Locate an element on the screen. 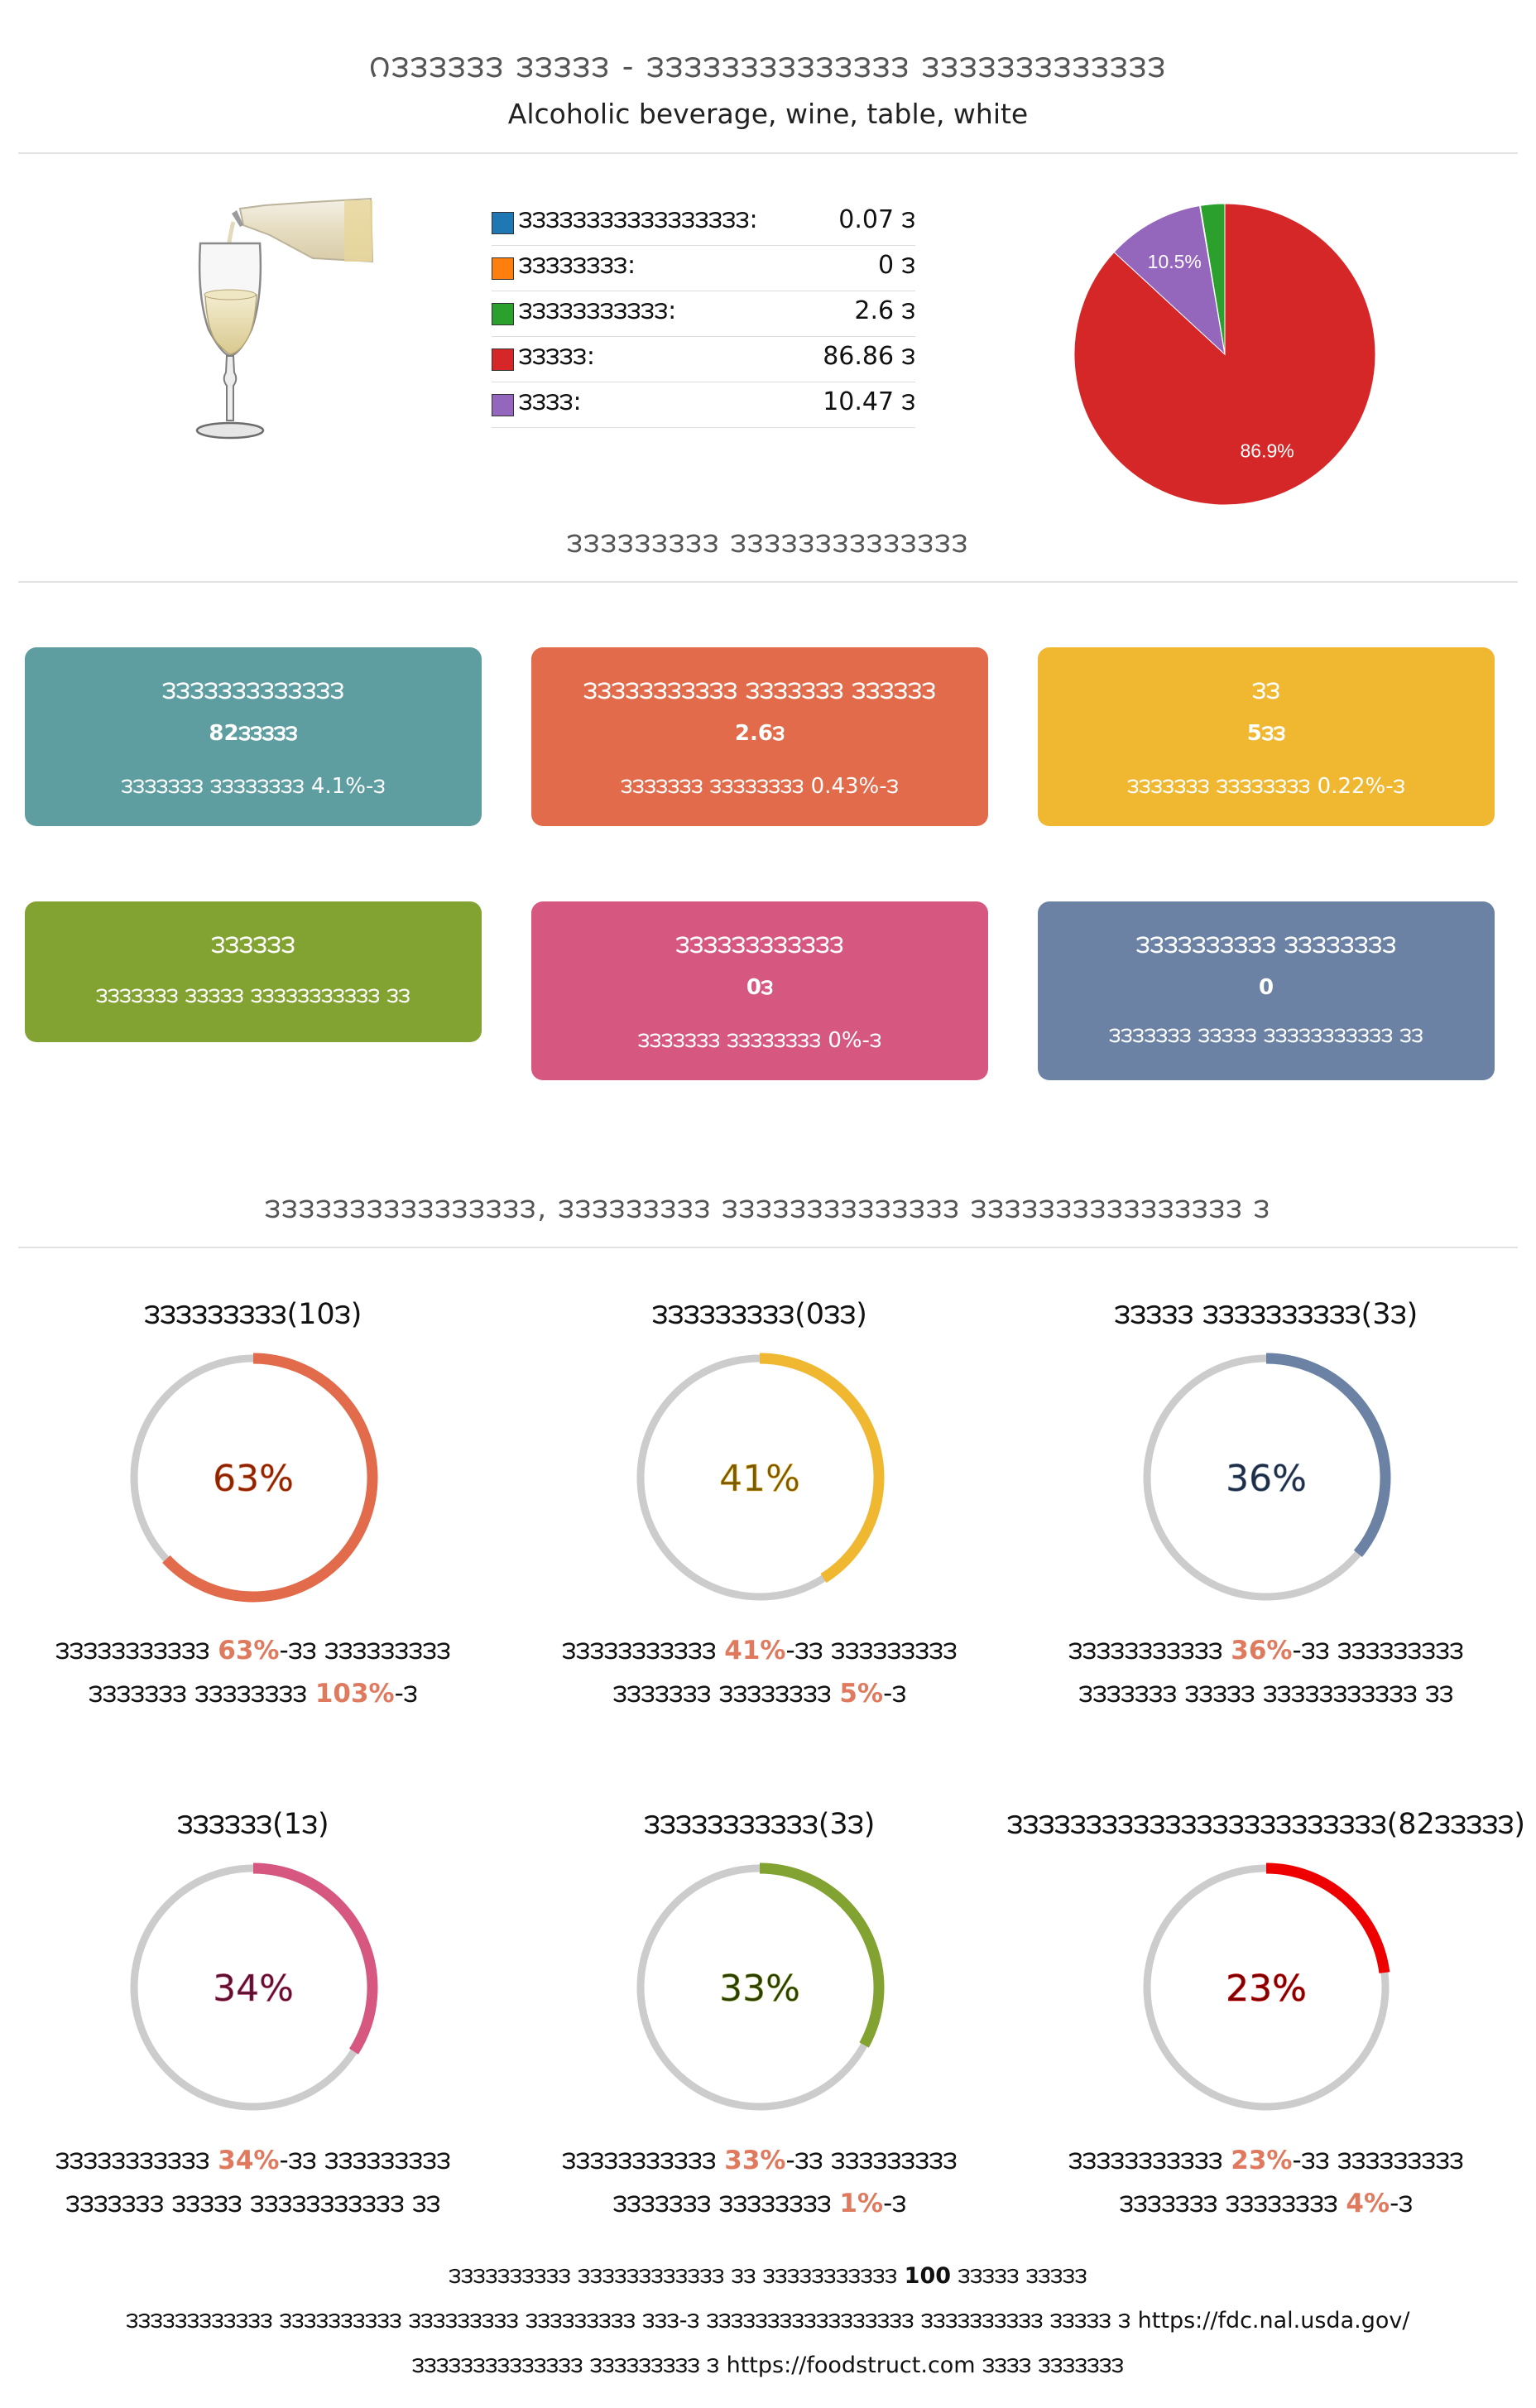 This screenshot has height=2408, width=1536. legend-value: 86.86 ౩ is located at coordinates (869, 356).